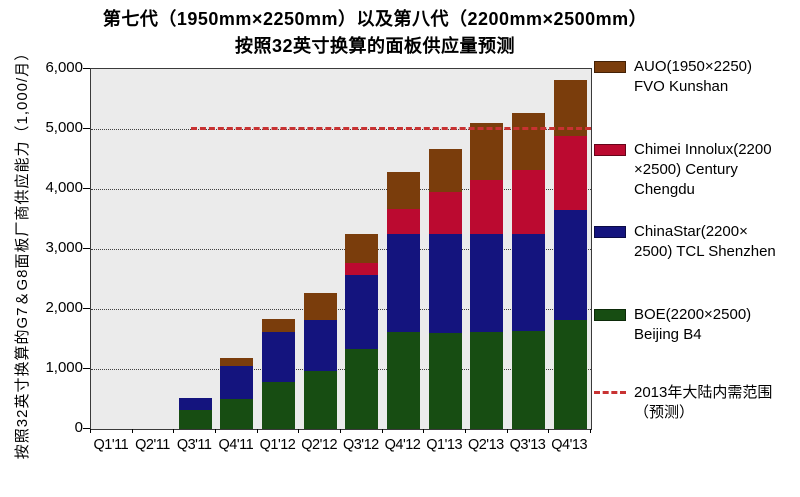 The image size is (800, 497). I want to click on chart-title-line1: 第七代（1950mm×2250mm）以及第八代（2200mm×2500mm）, so click(375, 19).